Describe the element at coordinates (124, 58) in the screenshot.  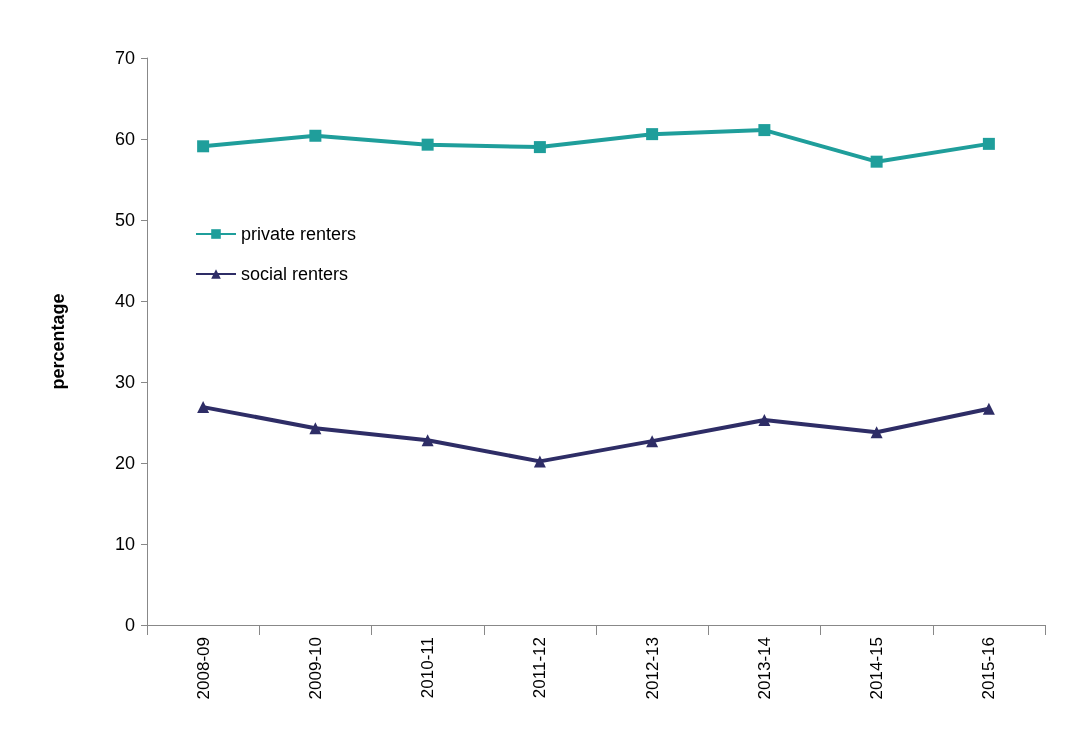
I see `y-tick-label: 70` at that location.